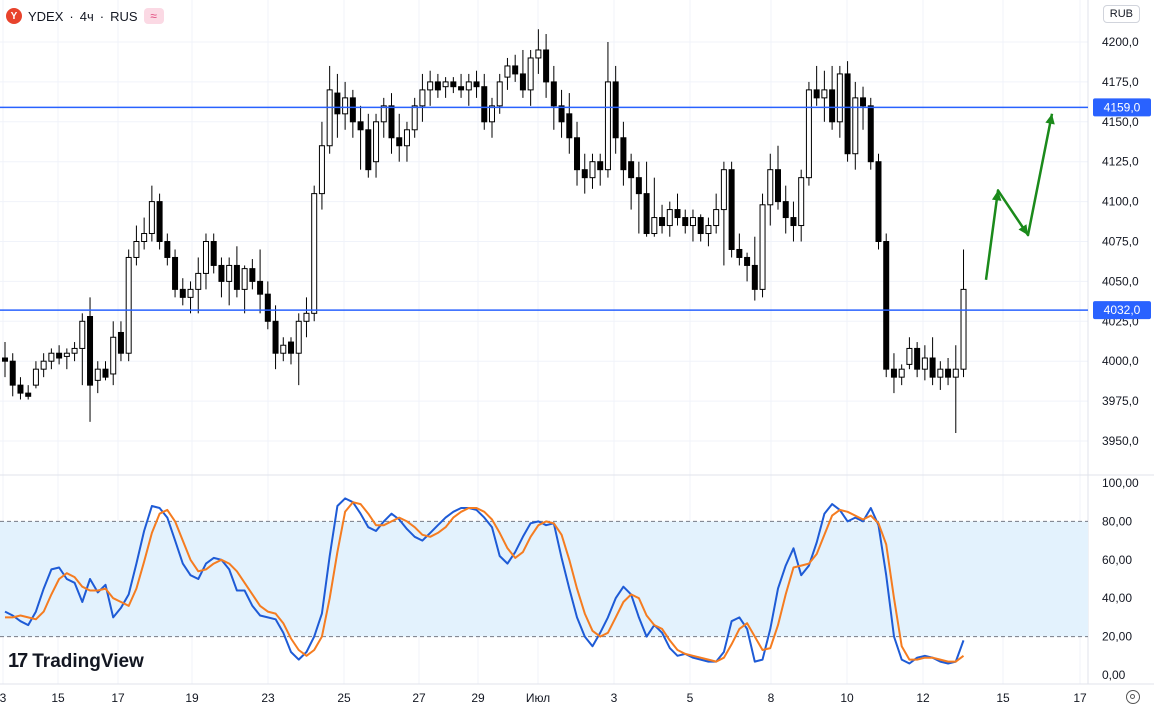 Image resolution: width=1154 pixels, height=715 pixels. Describe the element at coordinates (1019, 196) in the screenshot. I see `forecast-arrow` at that location.